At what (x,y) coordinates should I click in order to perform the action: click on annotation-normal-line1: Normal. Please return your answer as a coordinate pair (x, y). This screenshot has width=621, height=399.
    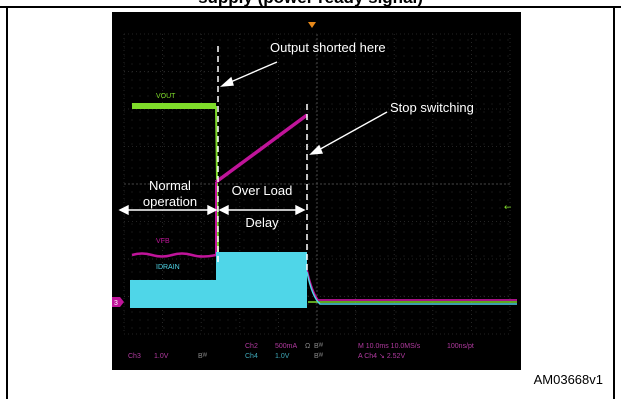
    Looking at the image, I should click on (170, 185).